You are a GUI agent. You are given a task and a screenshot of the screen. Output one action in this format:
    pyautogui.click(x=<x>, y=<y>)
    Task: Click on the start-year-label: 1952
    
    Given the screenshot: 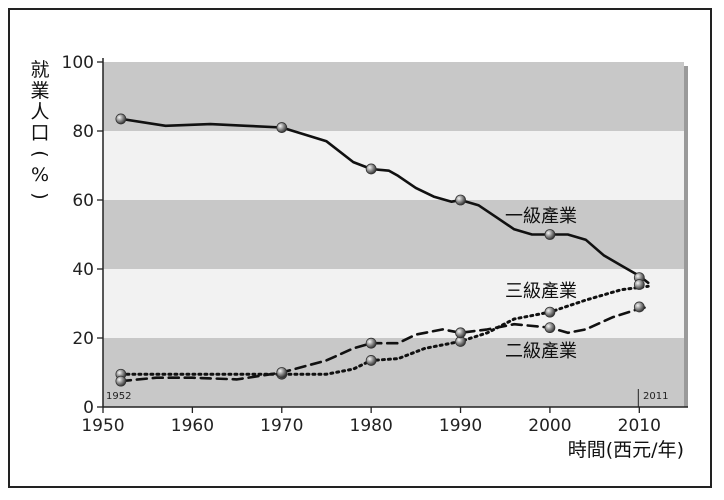 What is the action you would take?
    pyautogui.click(x=118, y=396)
    